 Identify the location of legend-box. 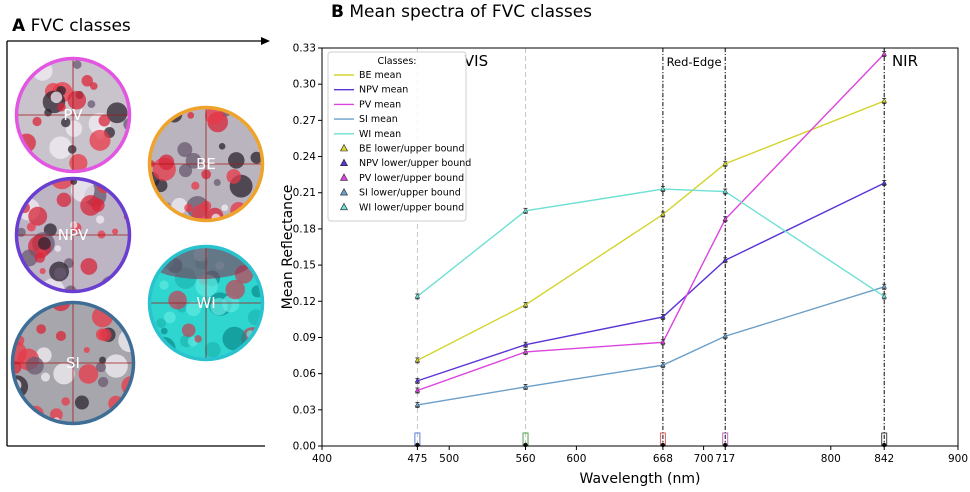
(397, 136).